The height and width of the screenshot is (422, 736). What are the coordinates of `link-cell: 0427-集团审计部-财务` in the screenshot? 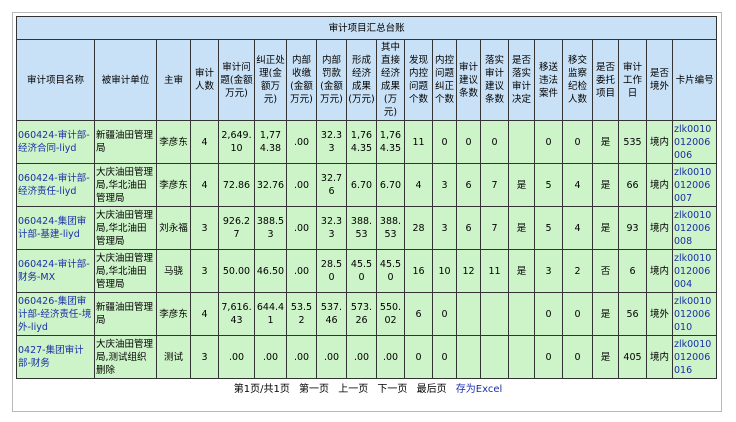 It's located at (55, 357).